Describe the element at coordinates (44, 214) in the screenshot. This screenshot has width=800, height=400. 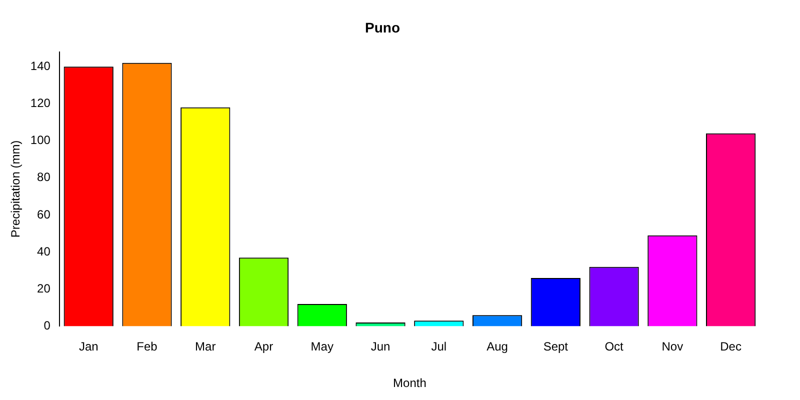
I see `y-tick-label: 60` at that location.